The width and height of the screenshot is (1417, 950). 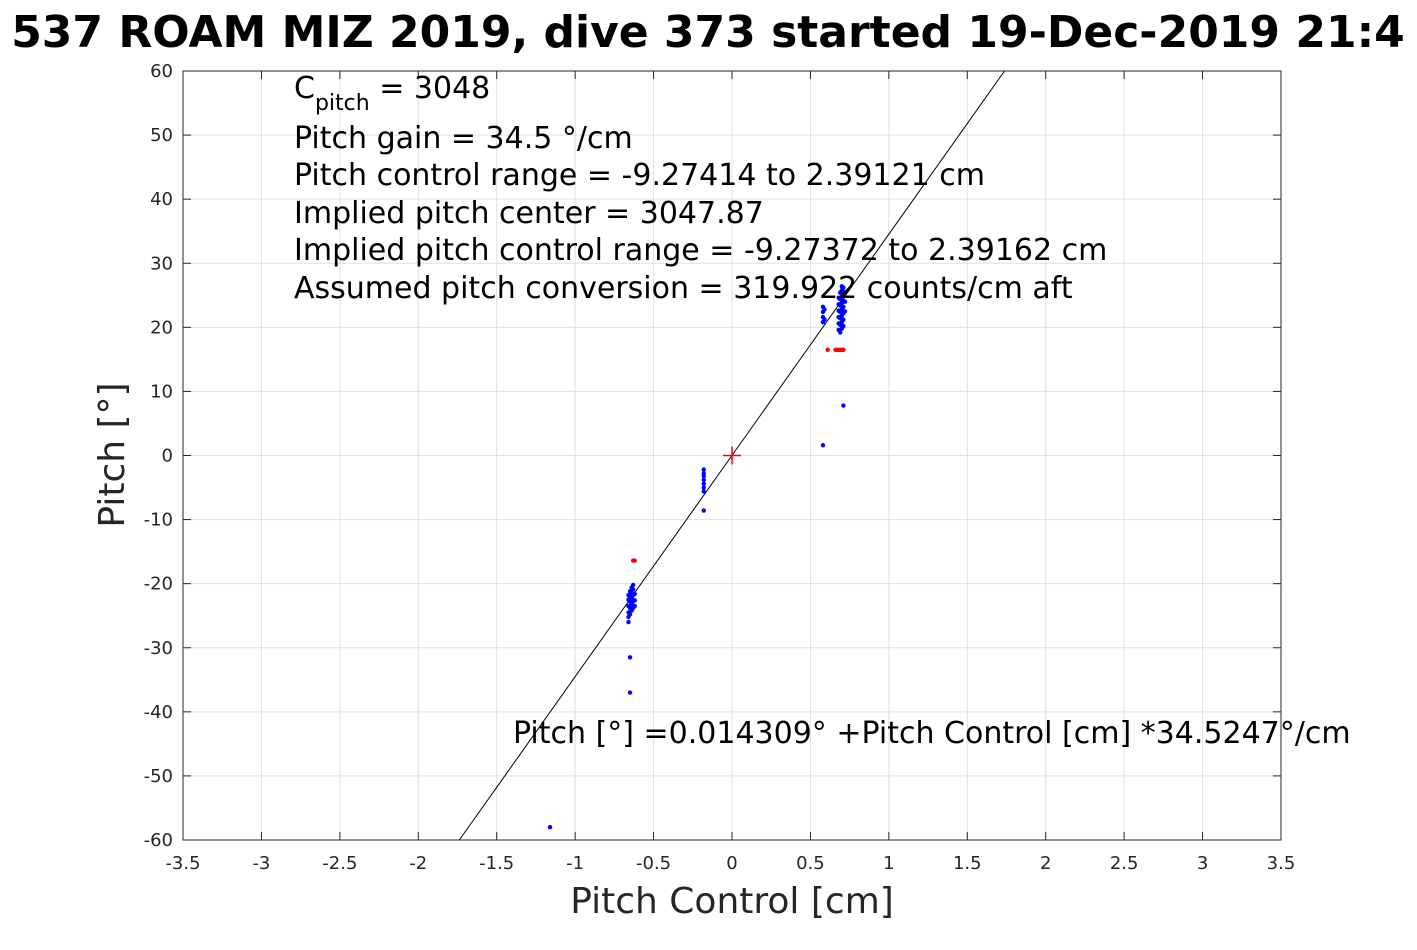 What do you see at coordinates (261, 863) in the screenshot?
I see `x-tick-label: -3` at bounding box center [261, 863].